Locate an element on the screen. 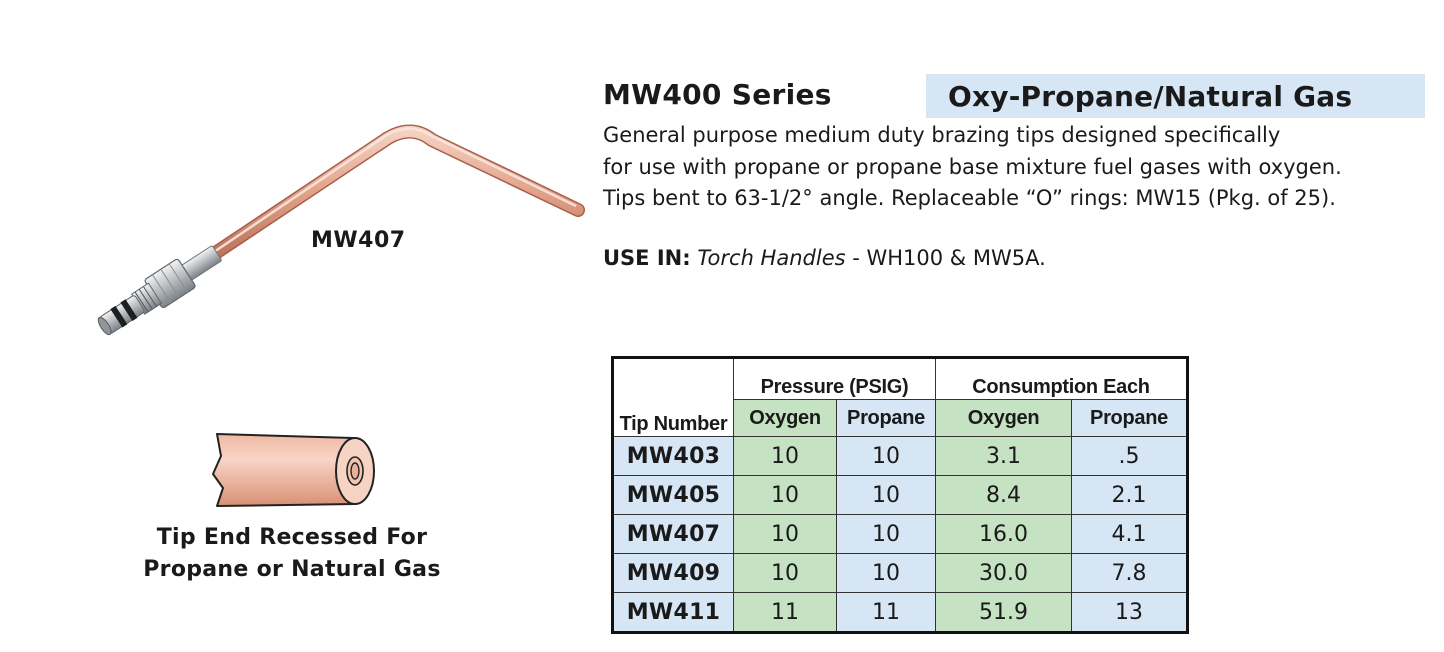 The height and width of the screenshot is (652, 1444). use-in-label: USE IN: is located at coordinates (647, 258).